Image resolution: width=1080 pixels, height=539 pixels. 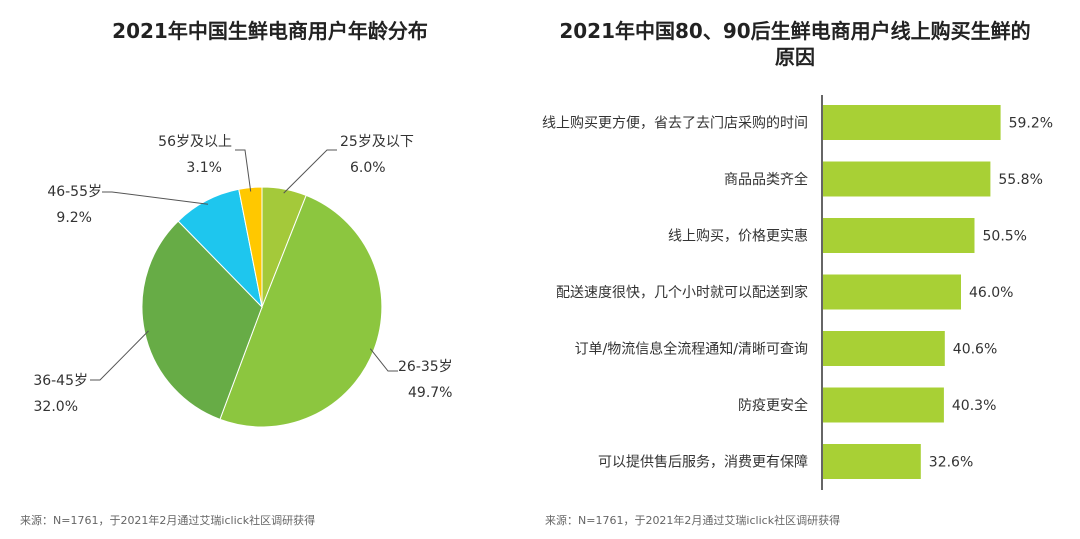 What do you see at coordinates (738, 237) in the screenshot?
I see `bar-category-label: 线上购买，价格更实惠` at bounding box center [738, 237].